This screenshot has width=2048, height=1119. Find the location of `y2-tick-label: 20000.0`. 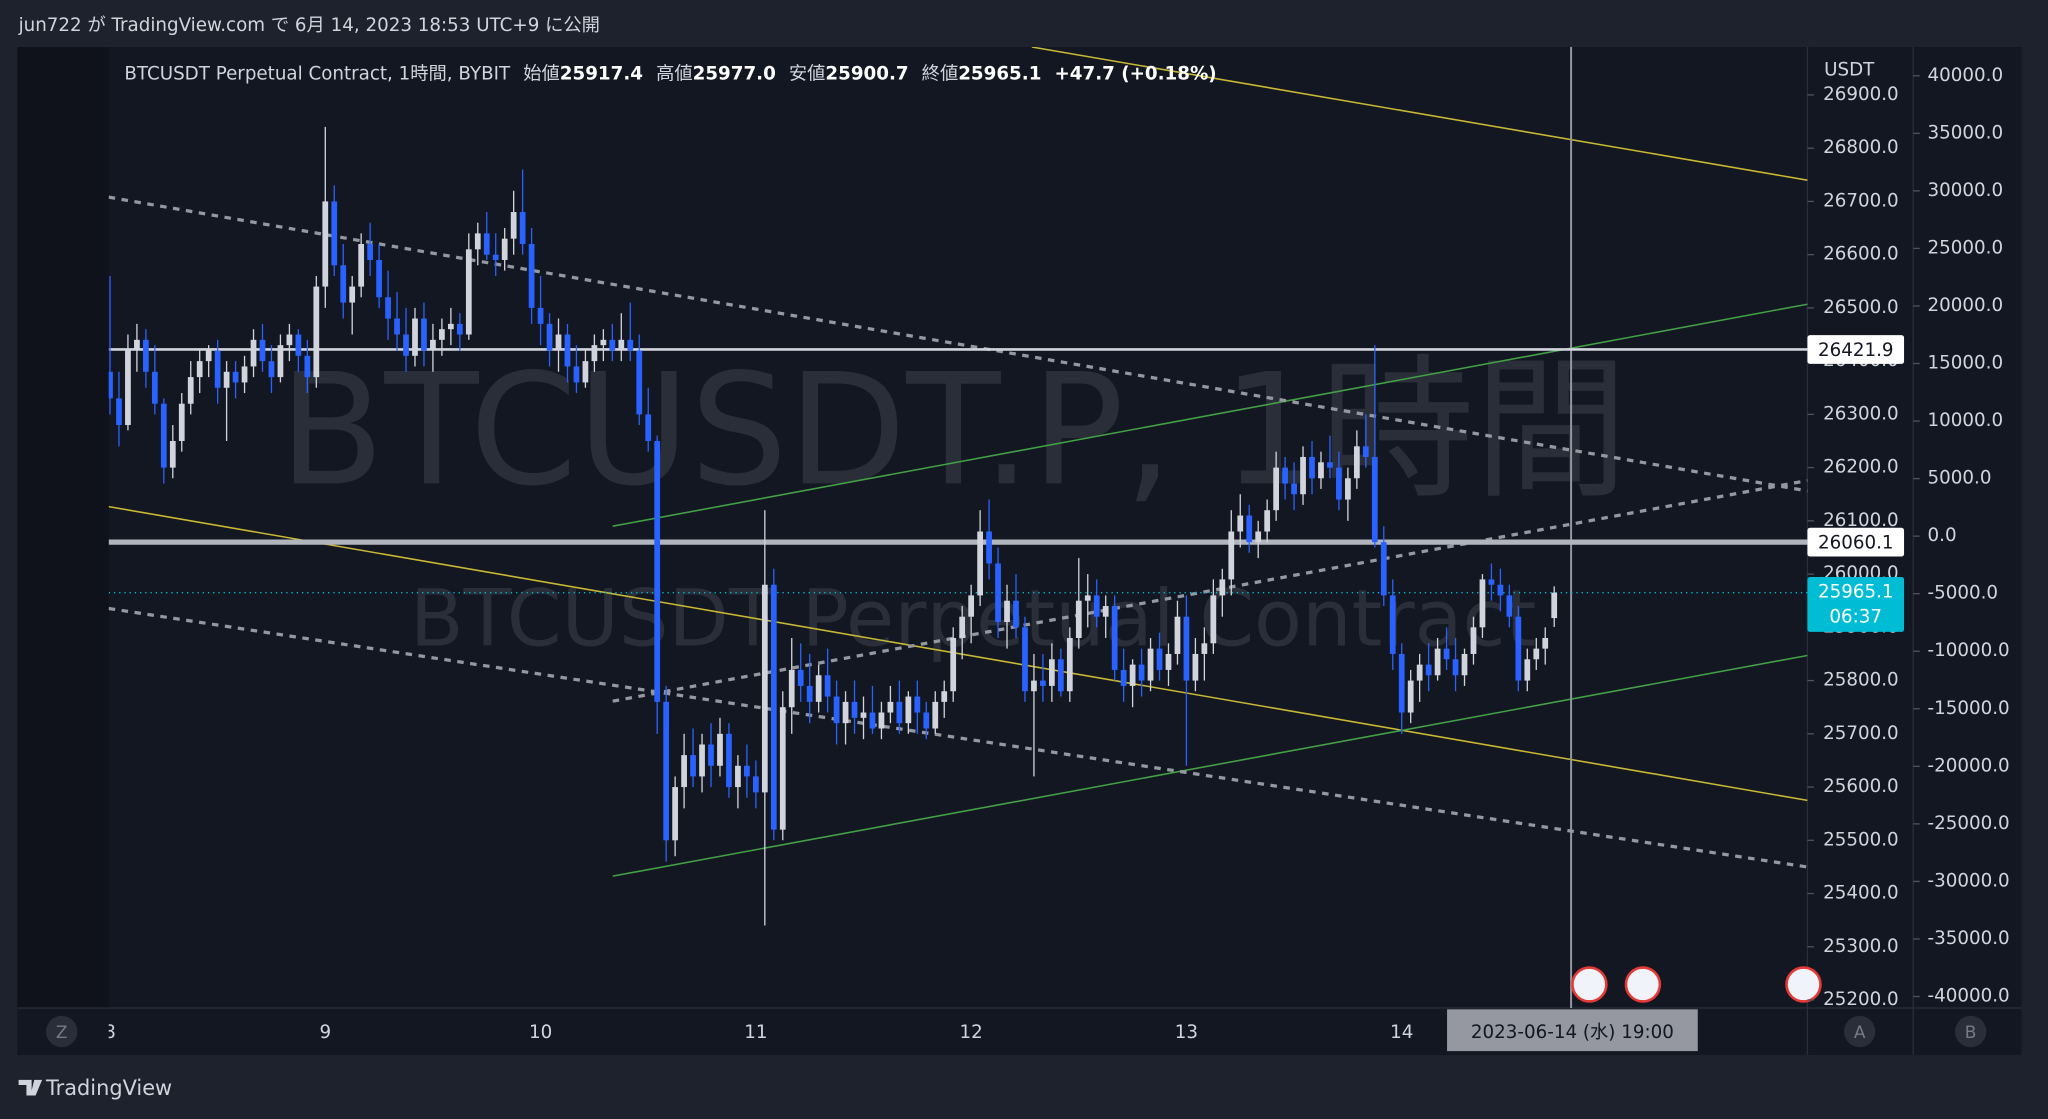

y2-tick-label: 20000.0 is located at coordinates (1966, 305).